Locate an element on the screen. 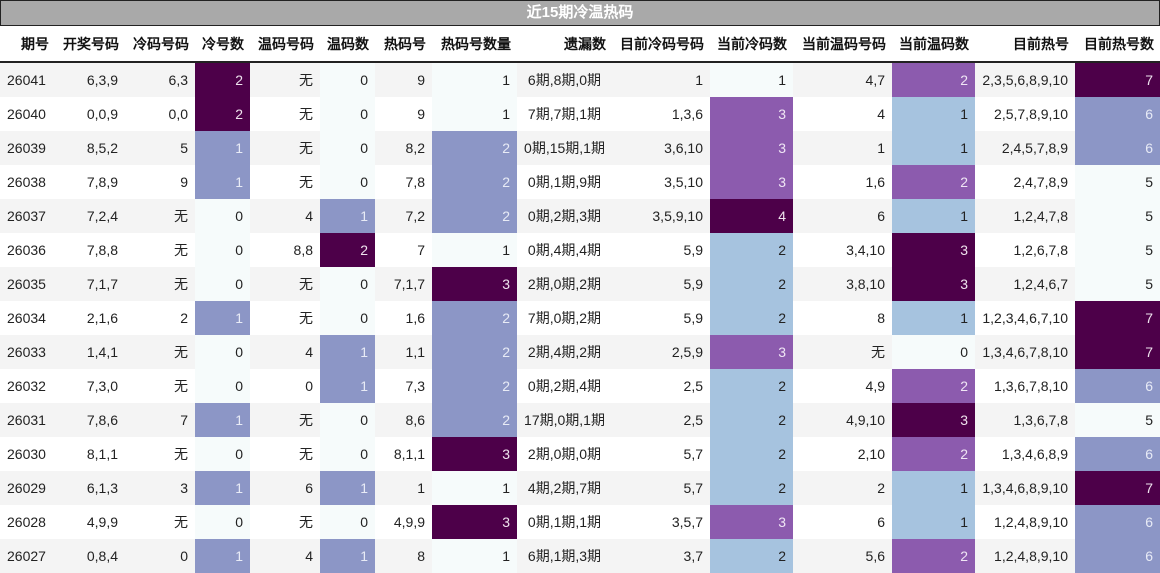  cell-hot: 1,1 is located at coordinates (403, 352).